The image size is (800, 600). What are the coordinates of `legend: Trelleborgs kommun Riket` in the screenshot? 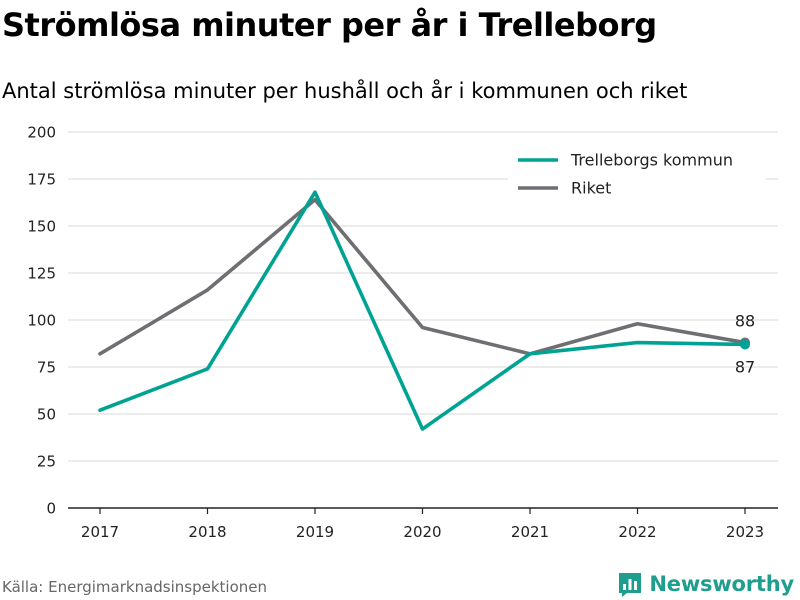 It's located at (637, 175).